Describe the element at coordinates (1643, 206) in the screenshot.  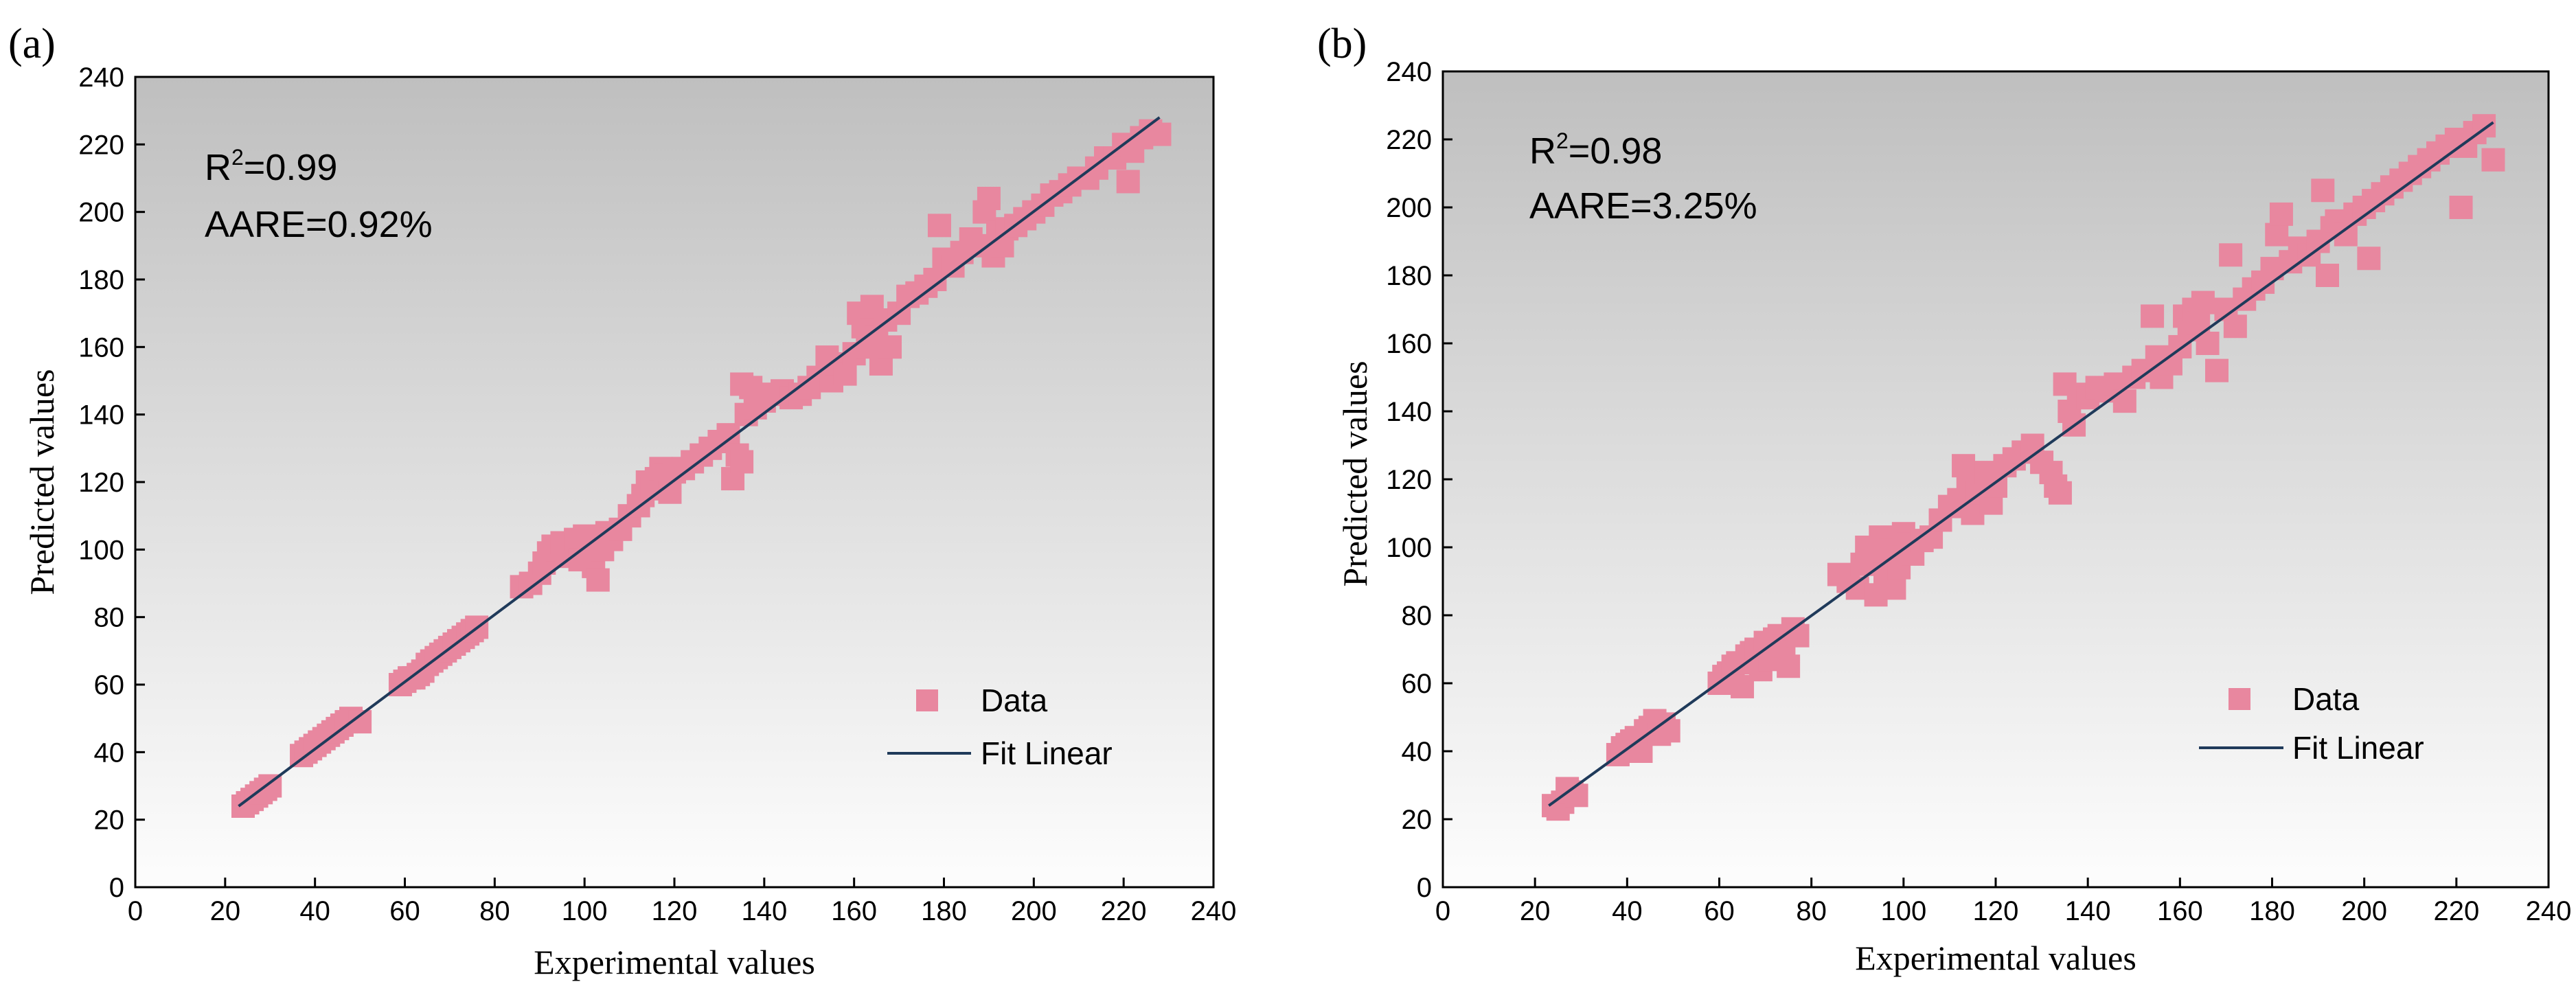
I see `aare-annotation-b: AARE=3.25%` at that location.